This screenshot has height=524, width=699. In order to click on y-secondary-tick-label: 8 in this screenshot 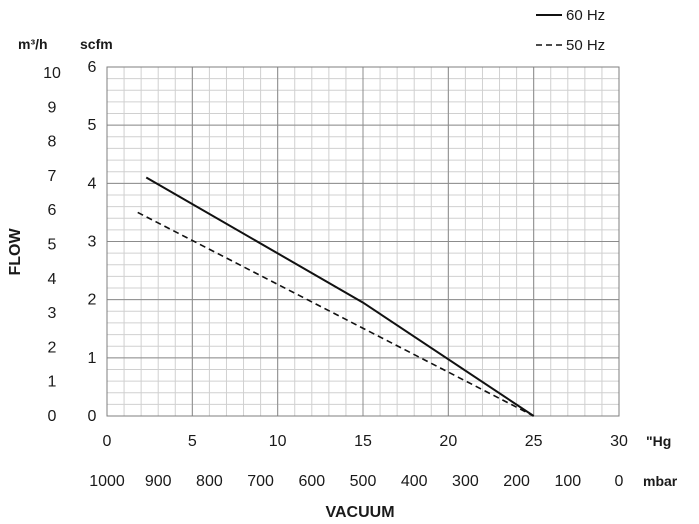, I will do `click(52, 142)`.